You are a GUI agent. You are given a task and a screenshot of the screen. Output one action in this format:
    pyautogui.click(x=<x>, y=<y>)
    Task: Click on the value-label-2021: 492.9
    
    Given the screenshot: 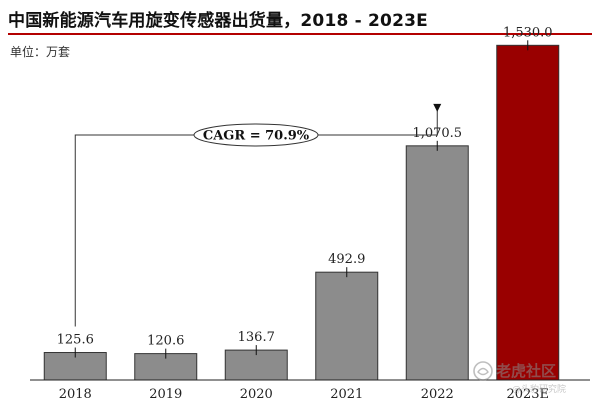 What is the action you would take?
    pyautogui.click(x=346, y=259)
    